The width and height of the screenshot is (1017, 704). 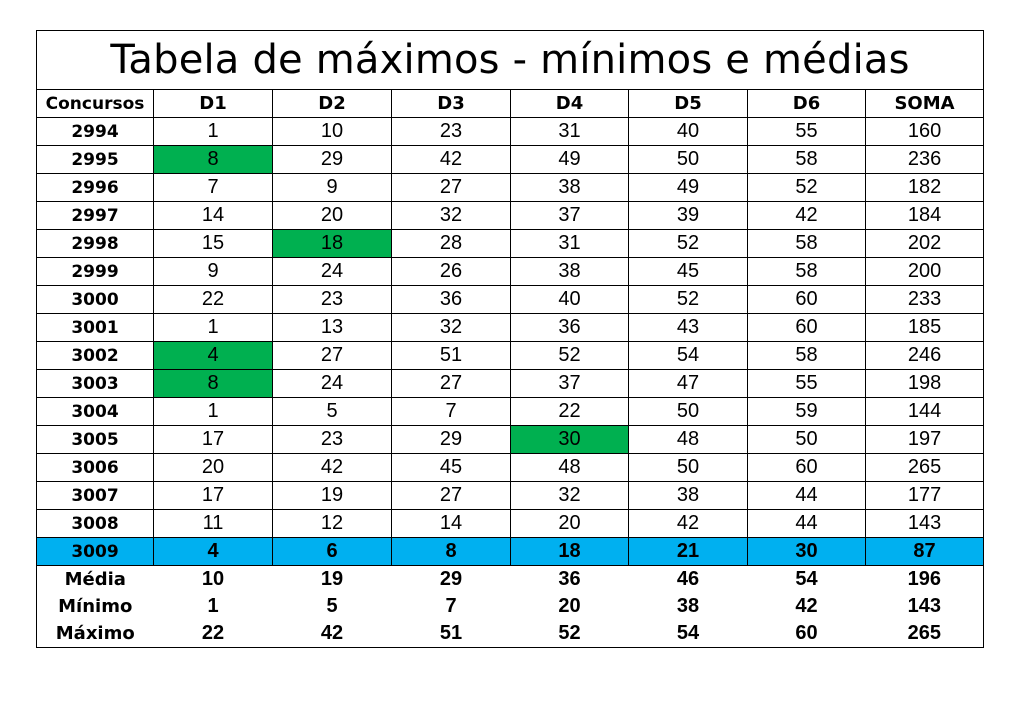 What do you see at coordinates (924, 495) in the screenshot?
I see `table-cell: 177` at bounding box center [924, 495].